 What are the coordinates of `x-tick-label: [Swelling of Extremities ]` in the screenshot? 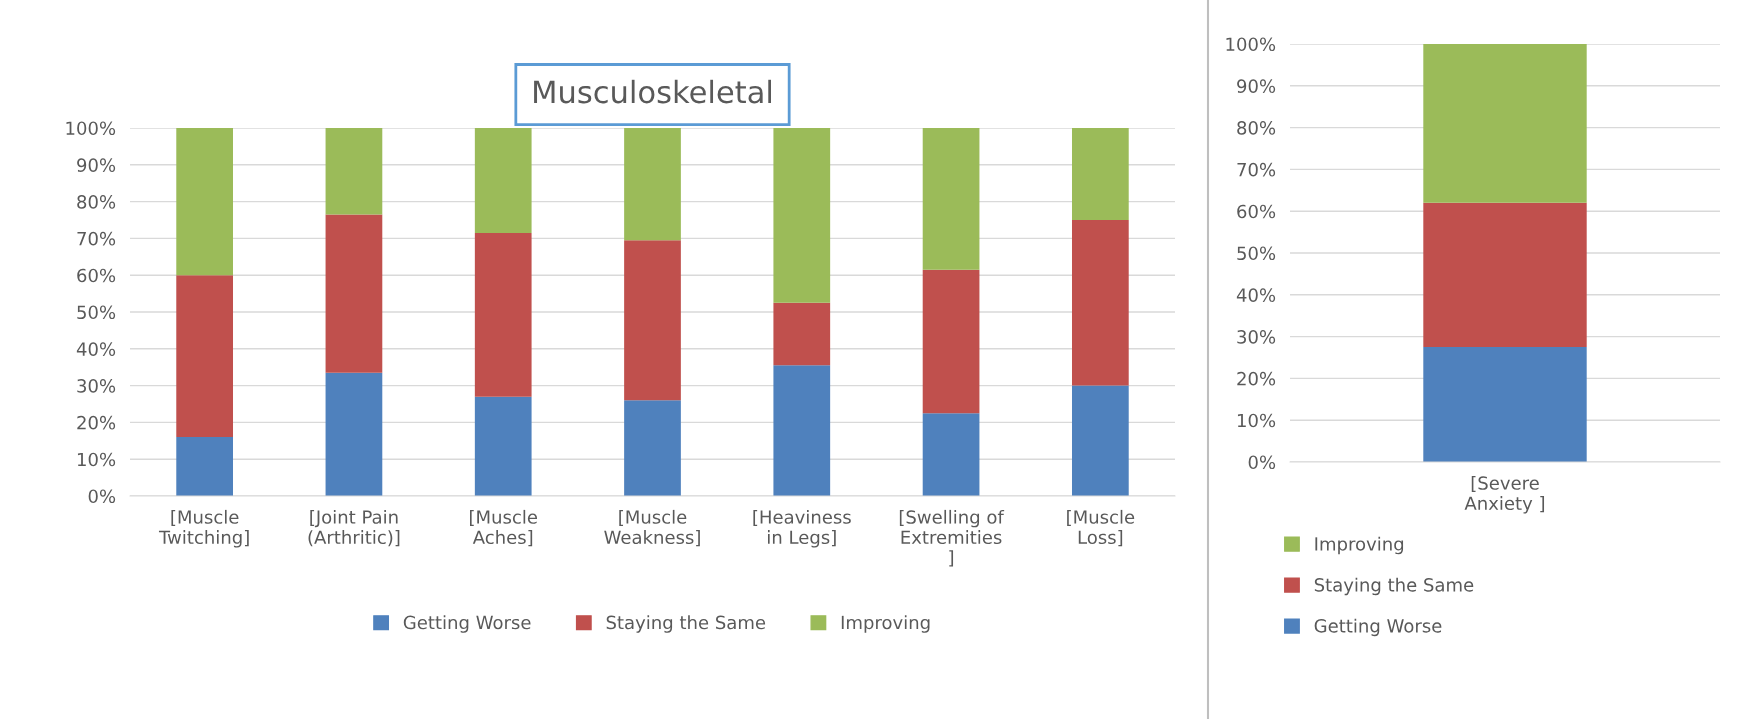 It's located at (952, 538).